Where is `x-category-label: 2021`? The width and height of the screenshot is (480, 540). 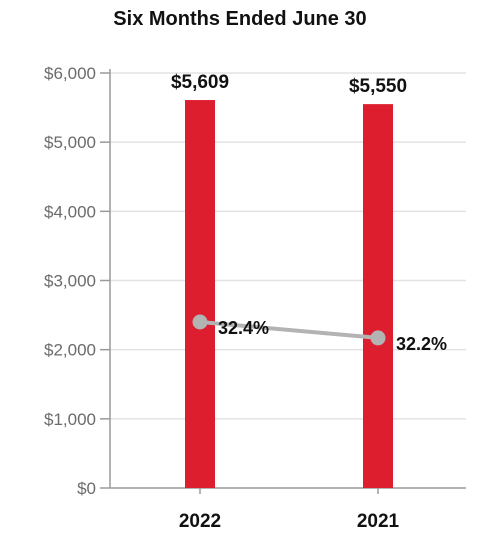 x-category-label: 2021 is located at coordinates (378, 521).